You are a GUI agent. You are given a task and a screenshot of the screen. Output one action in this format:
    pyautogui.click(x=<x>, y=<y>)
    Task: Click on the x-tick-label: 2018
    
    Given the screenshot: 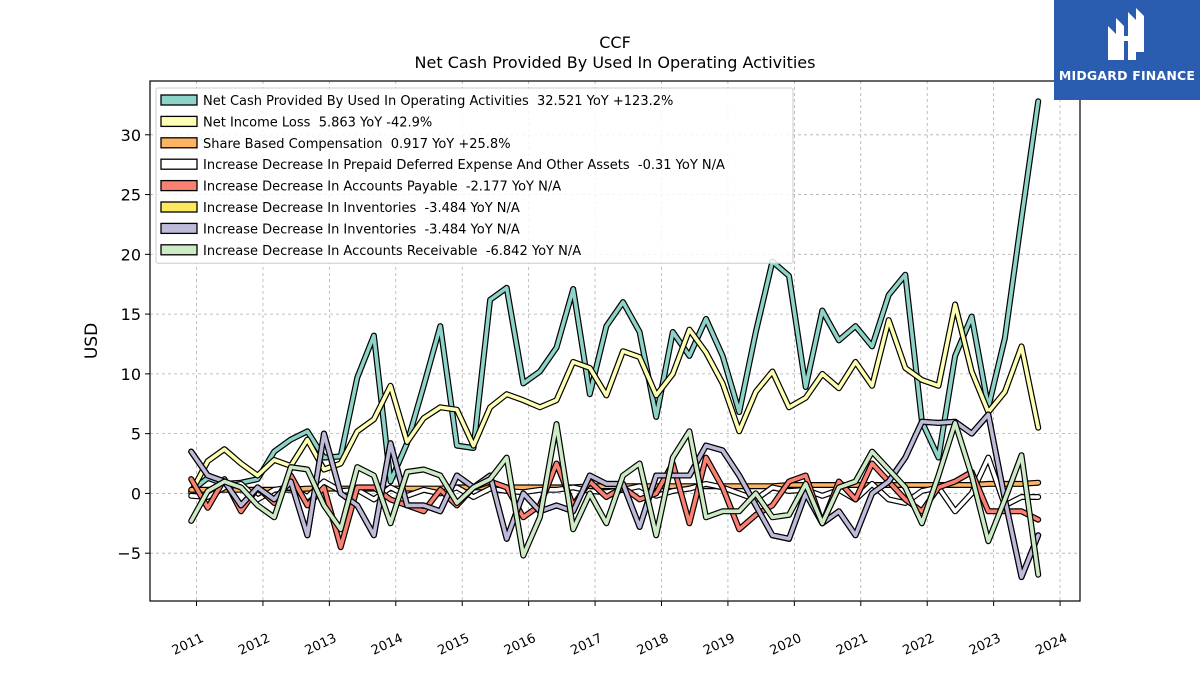 What is the action you would take?
    pyautogui.click(x=653, y=645)
    